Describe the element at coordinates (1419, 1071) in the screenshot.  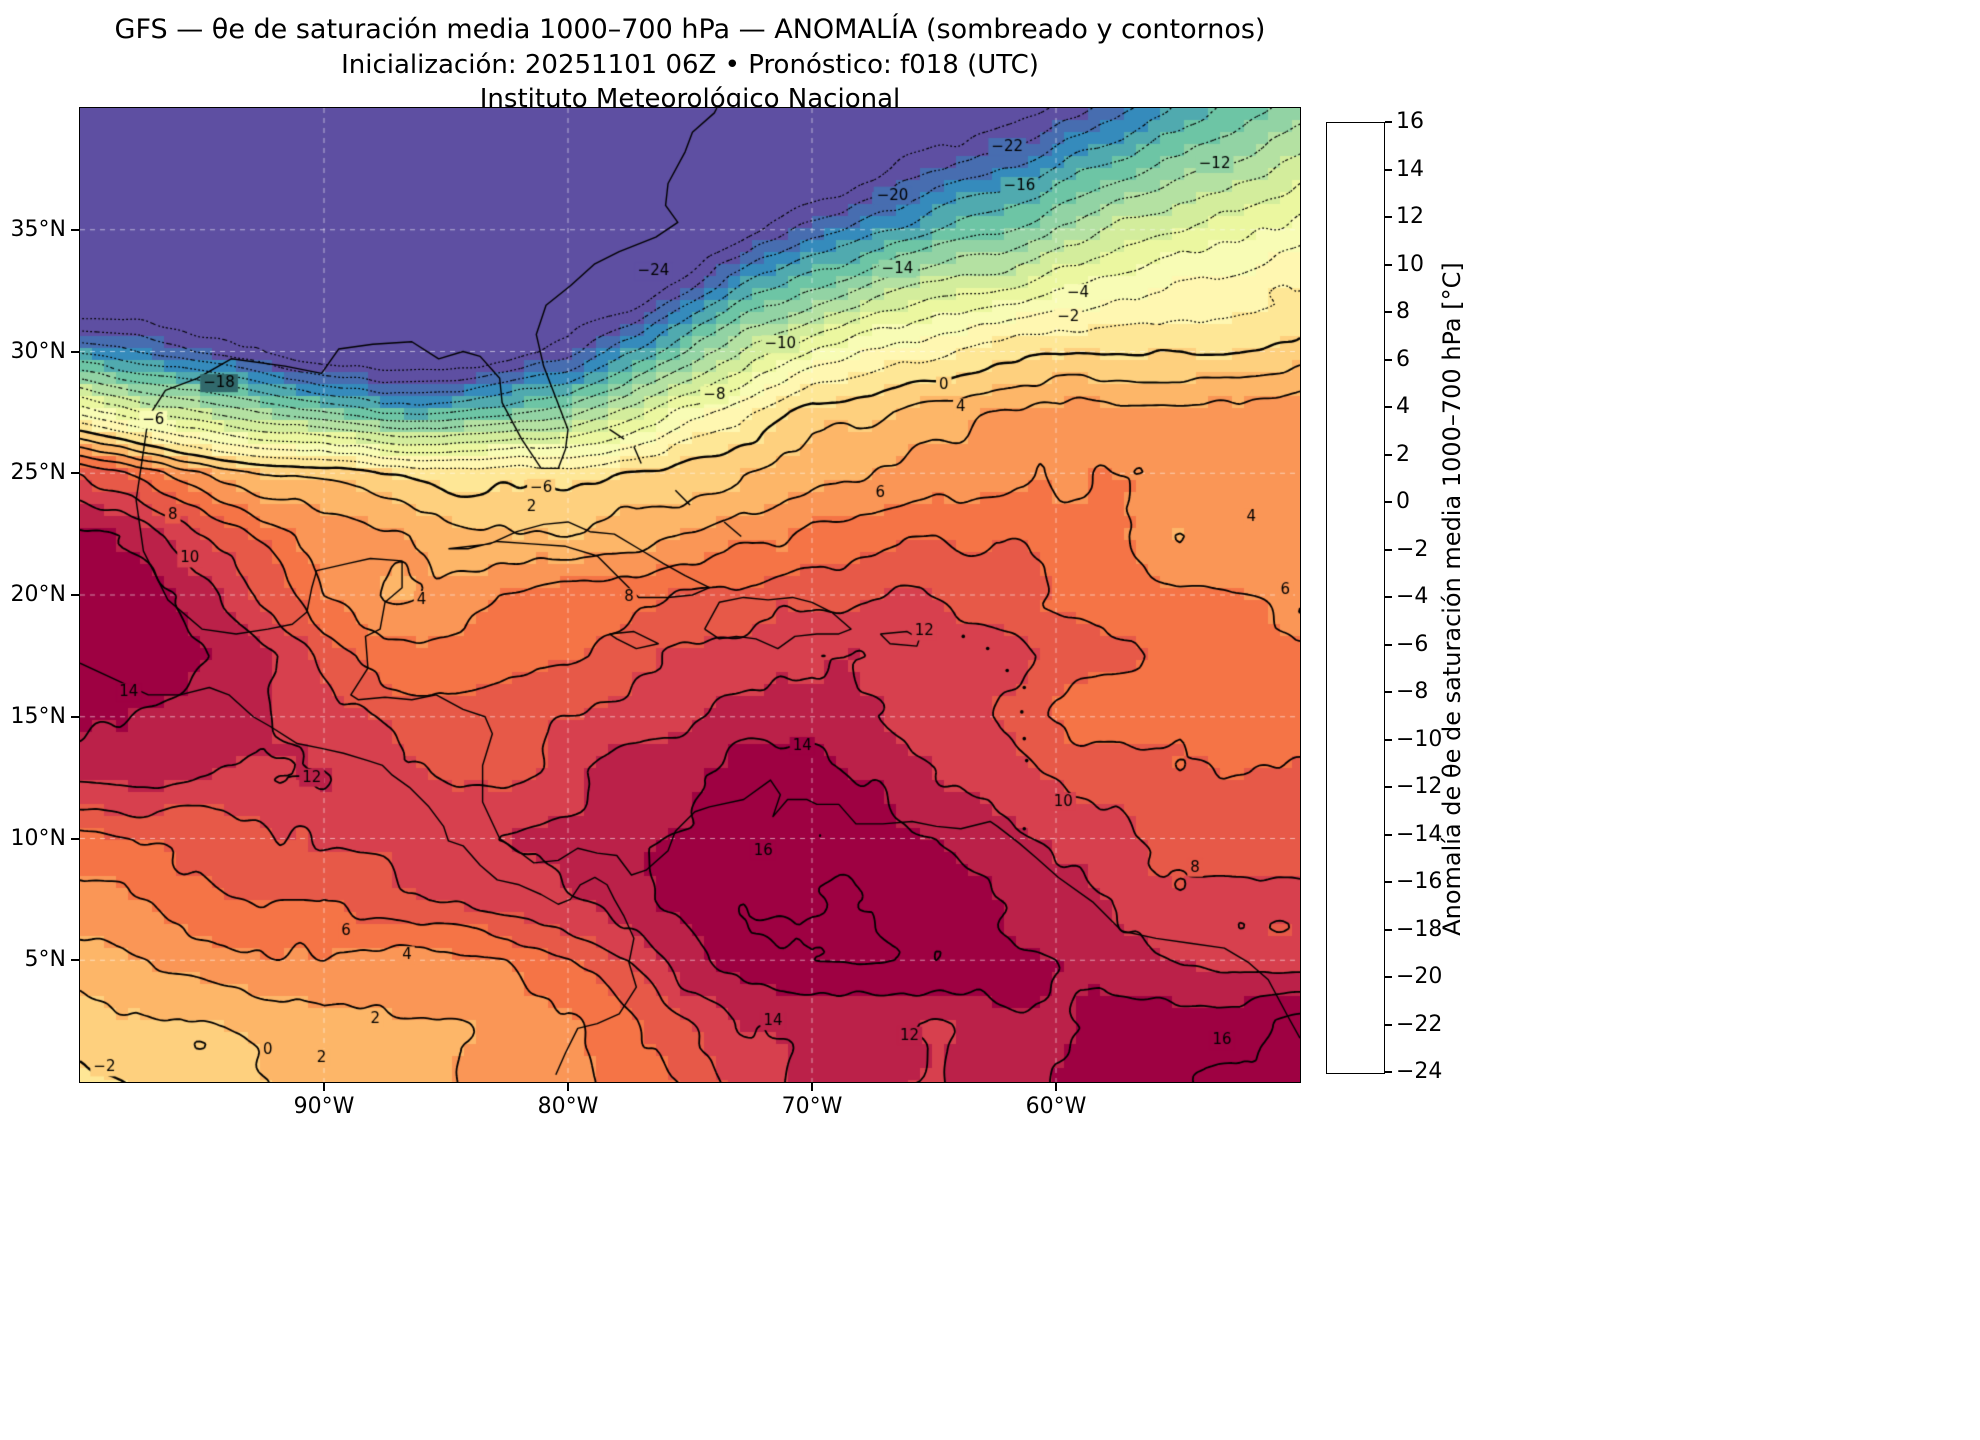
I see `colorbar-tick-label: −24` at that location.